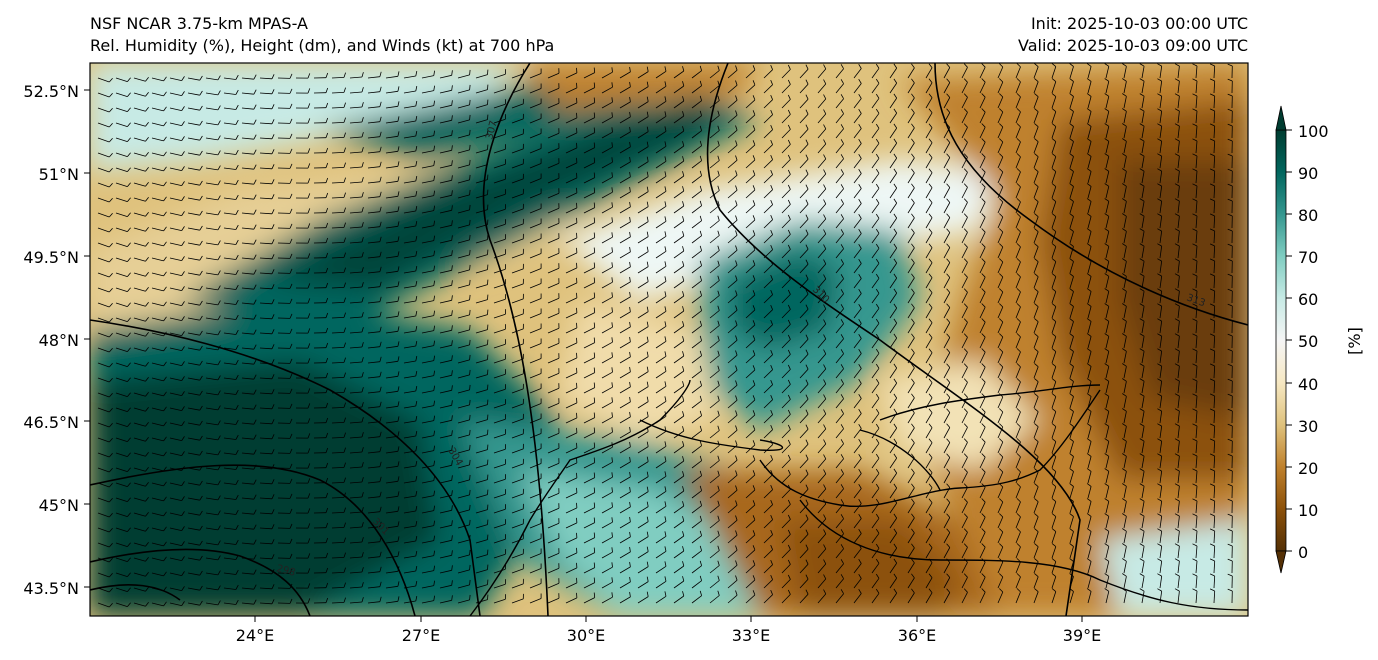 The image size is (1378, 660). What do you see at coordinates (1308, 257) in the screenshot?
I see `colorbar-tick: 70` at bounding box center [1308, 257].